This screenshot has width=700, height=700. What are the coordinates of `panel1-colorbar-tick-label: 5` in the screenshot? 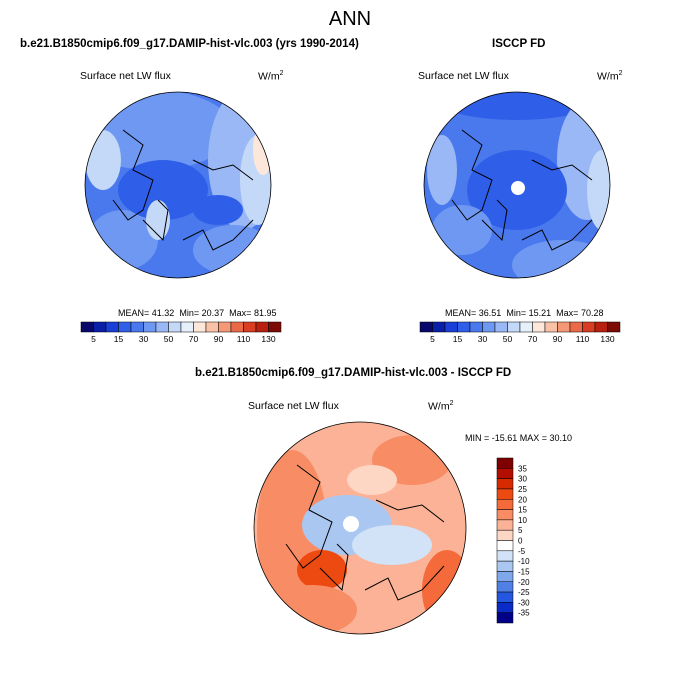 It's located at (93, 339).